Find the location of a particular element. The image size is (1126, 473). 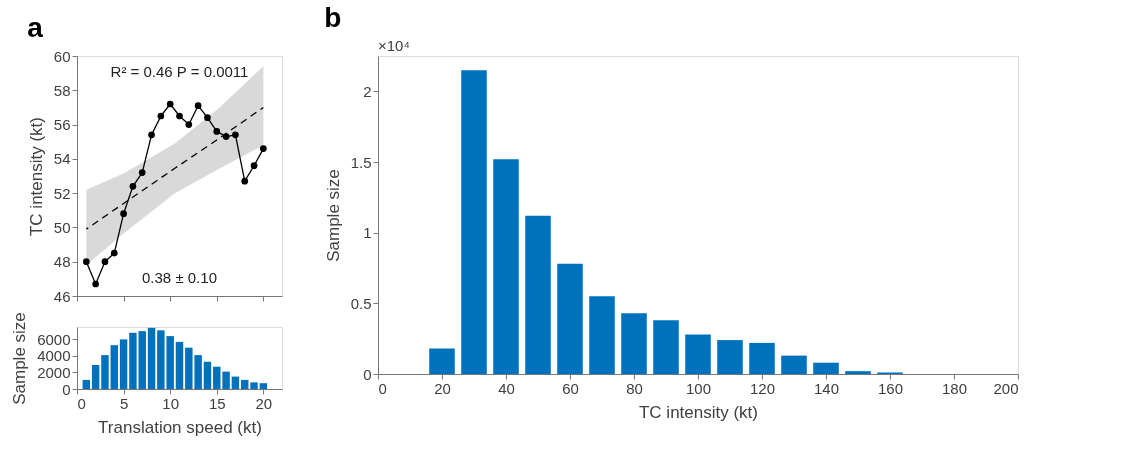

y-tick-label: 46 is located at coordinates (62, 296).